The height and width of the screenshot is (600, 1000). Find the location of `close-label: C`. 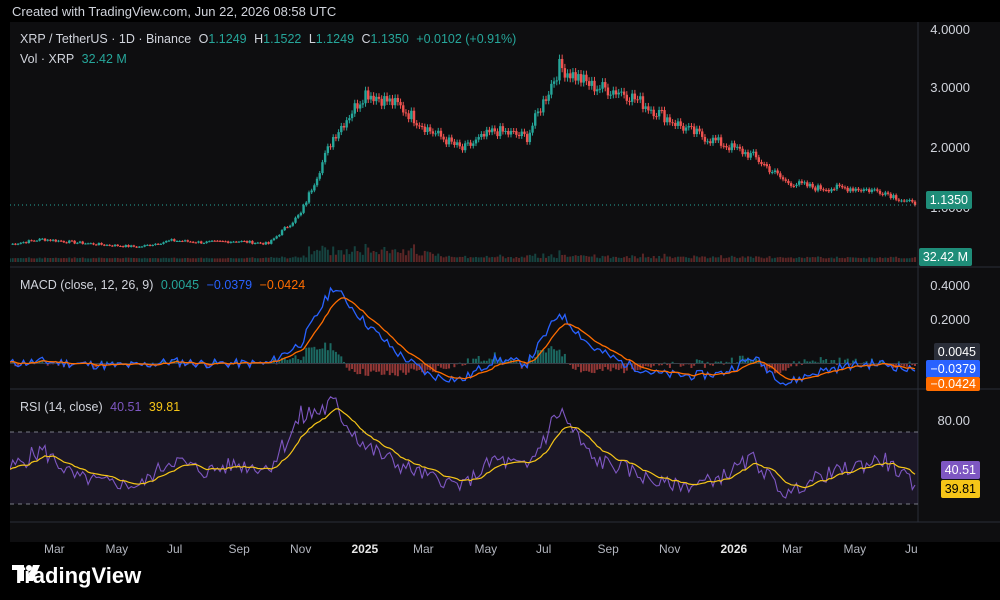

close-label: C is located at coordinates (366, 39).